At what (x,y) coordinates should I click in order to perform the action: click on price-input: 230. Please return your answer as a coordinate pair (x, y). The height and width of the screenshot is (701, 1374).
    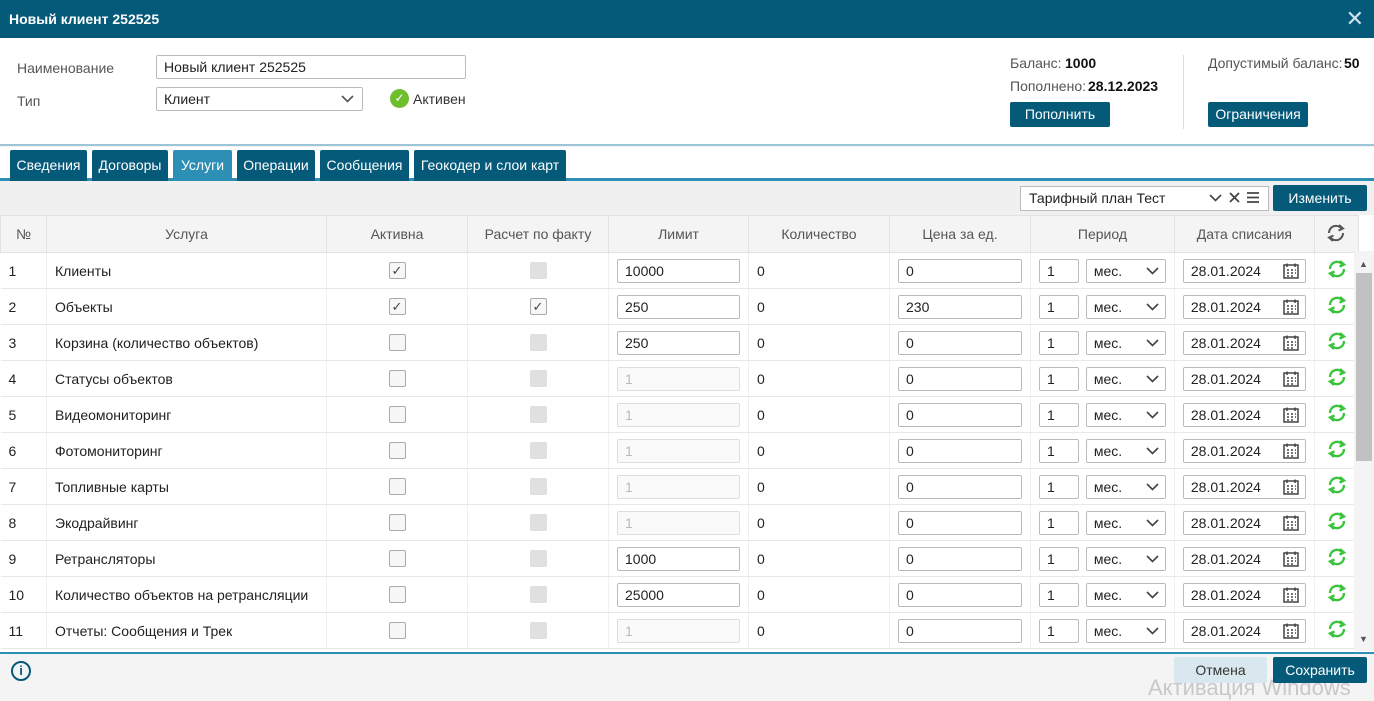
    Looking at the image, I should click on (960, 306).